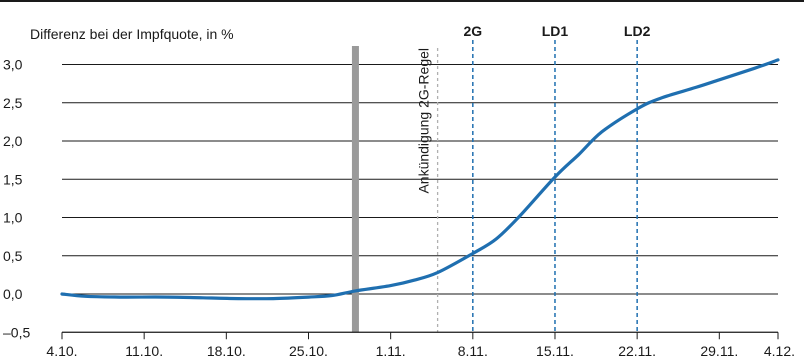  Describe the element at coordinates (555, 351) in the screenshot. I see `x-tick-label: 15.11.` at that location.